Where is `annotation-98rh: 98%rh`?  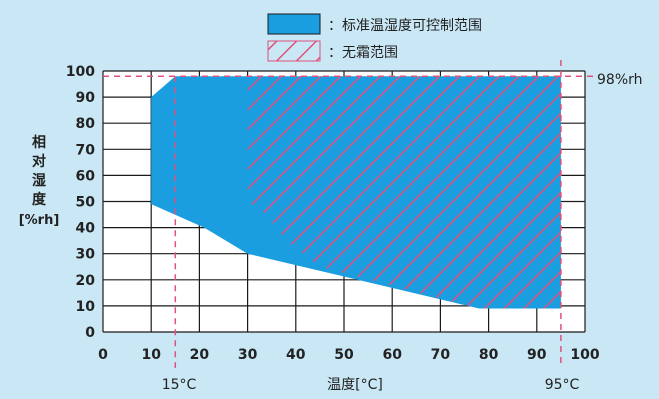
annotation-98rh: 98%rh is located at coordinates (620, 80).